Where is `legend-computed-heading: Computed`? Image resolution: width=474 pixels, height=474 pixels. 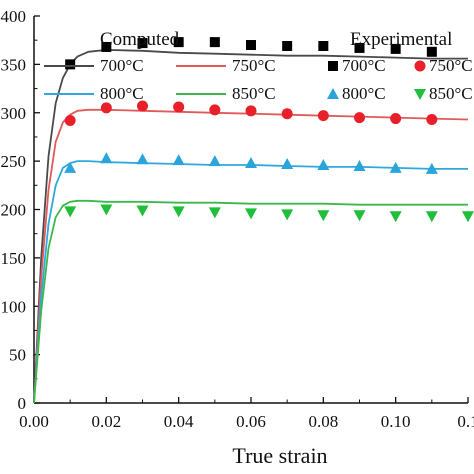 legend-computed-heading: Computed is located at coordinates (140, 39).